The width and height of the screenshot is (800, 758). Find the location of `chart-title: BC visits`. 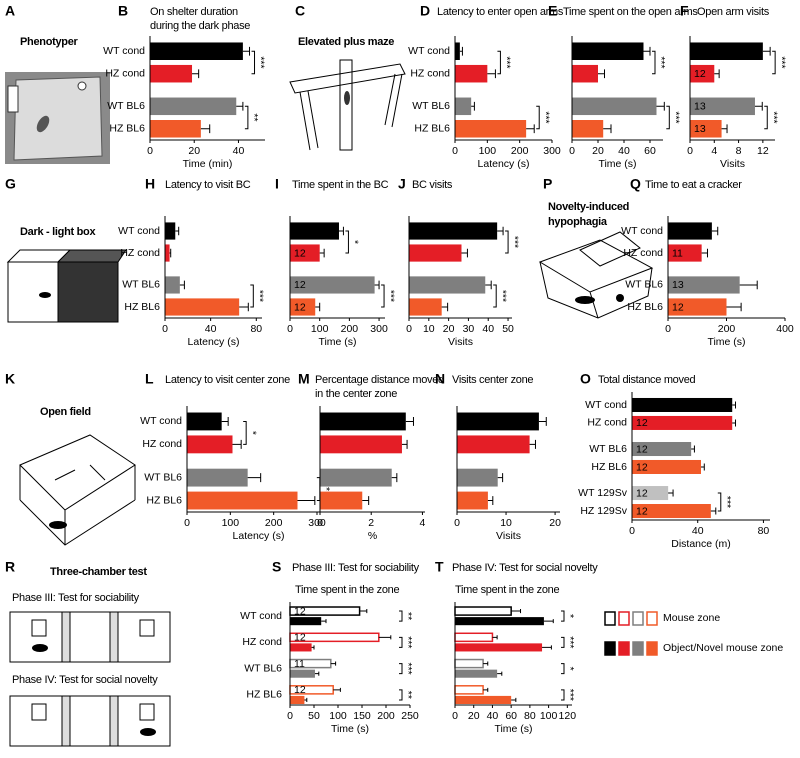

chart-title: BC visits is located at coordinates (432, 185).